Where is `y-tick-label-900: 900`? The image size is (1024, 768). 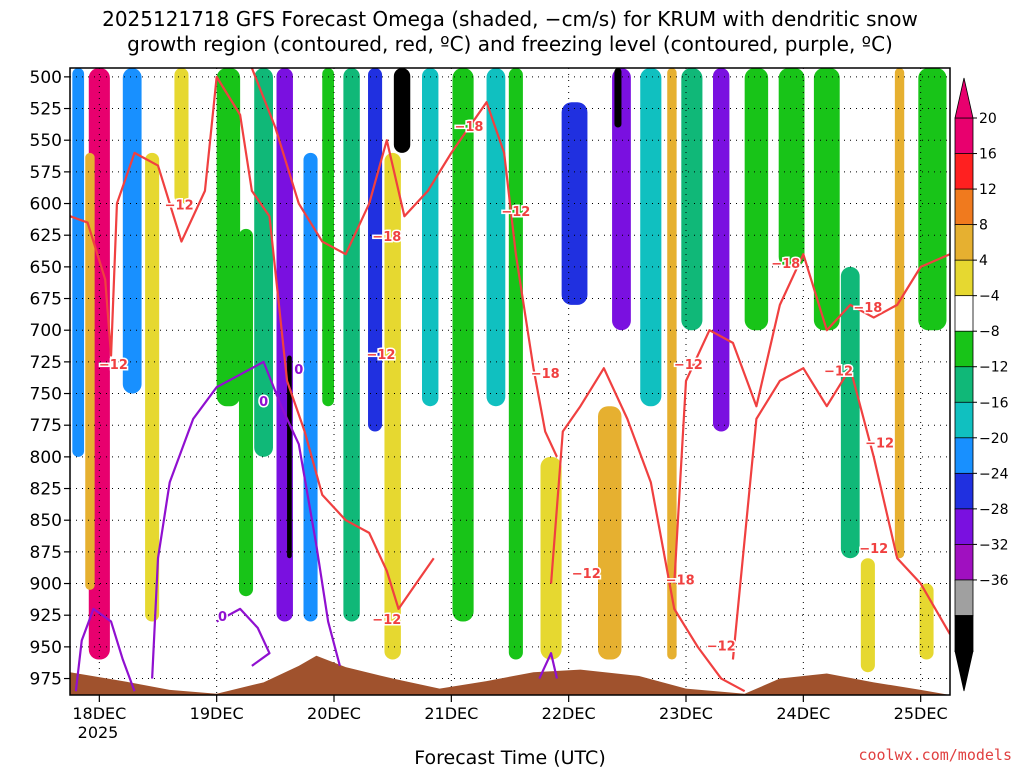
y-tick-label-900: 900 is located at coordinates (46, 585).